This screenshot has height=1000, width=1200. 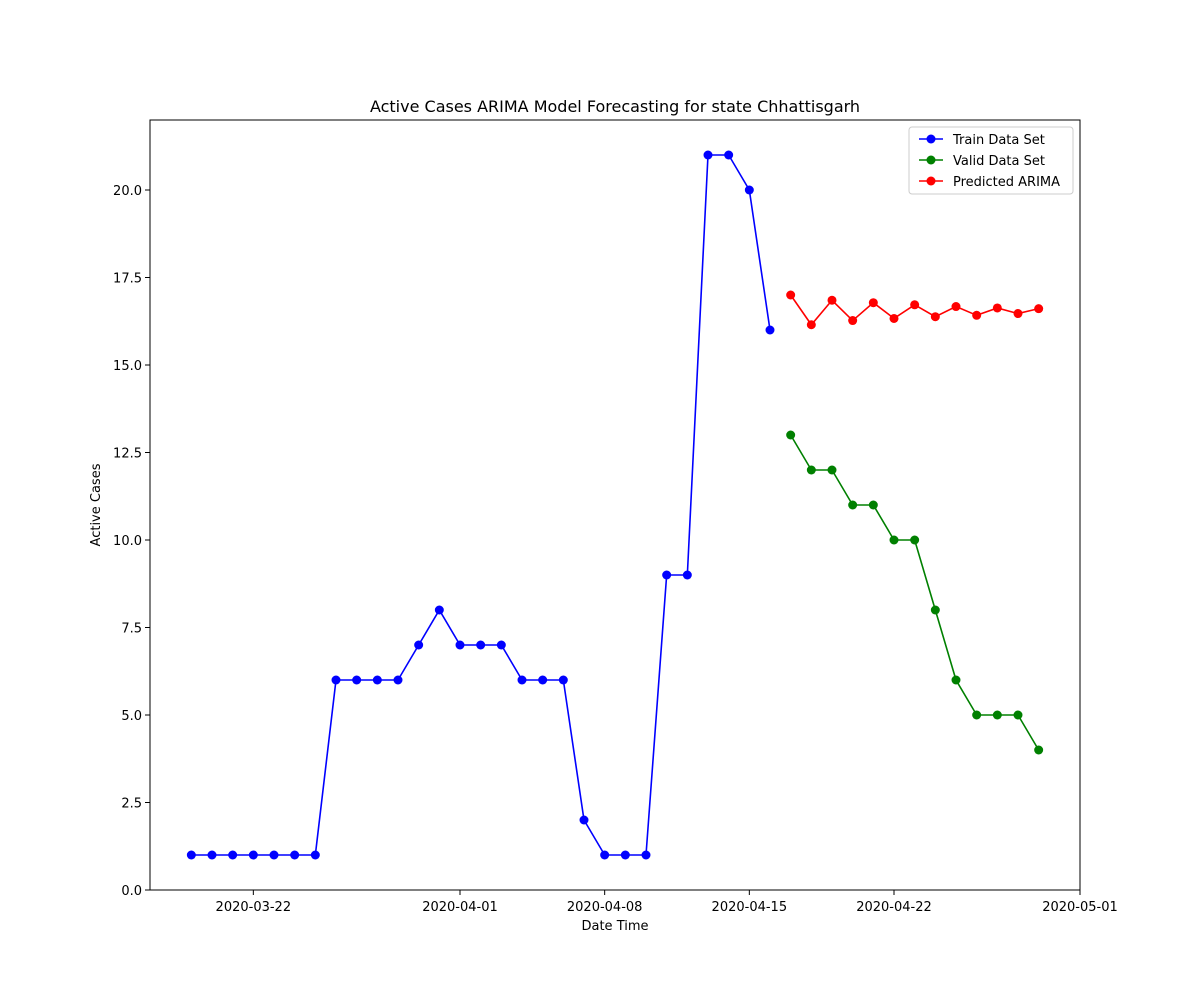 I want to click on y-tick-label: 15.0, so click(x=127, y=366).